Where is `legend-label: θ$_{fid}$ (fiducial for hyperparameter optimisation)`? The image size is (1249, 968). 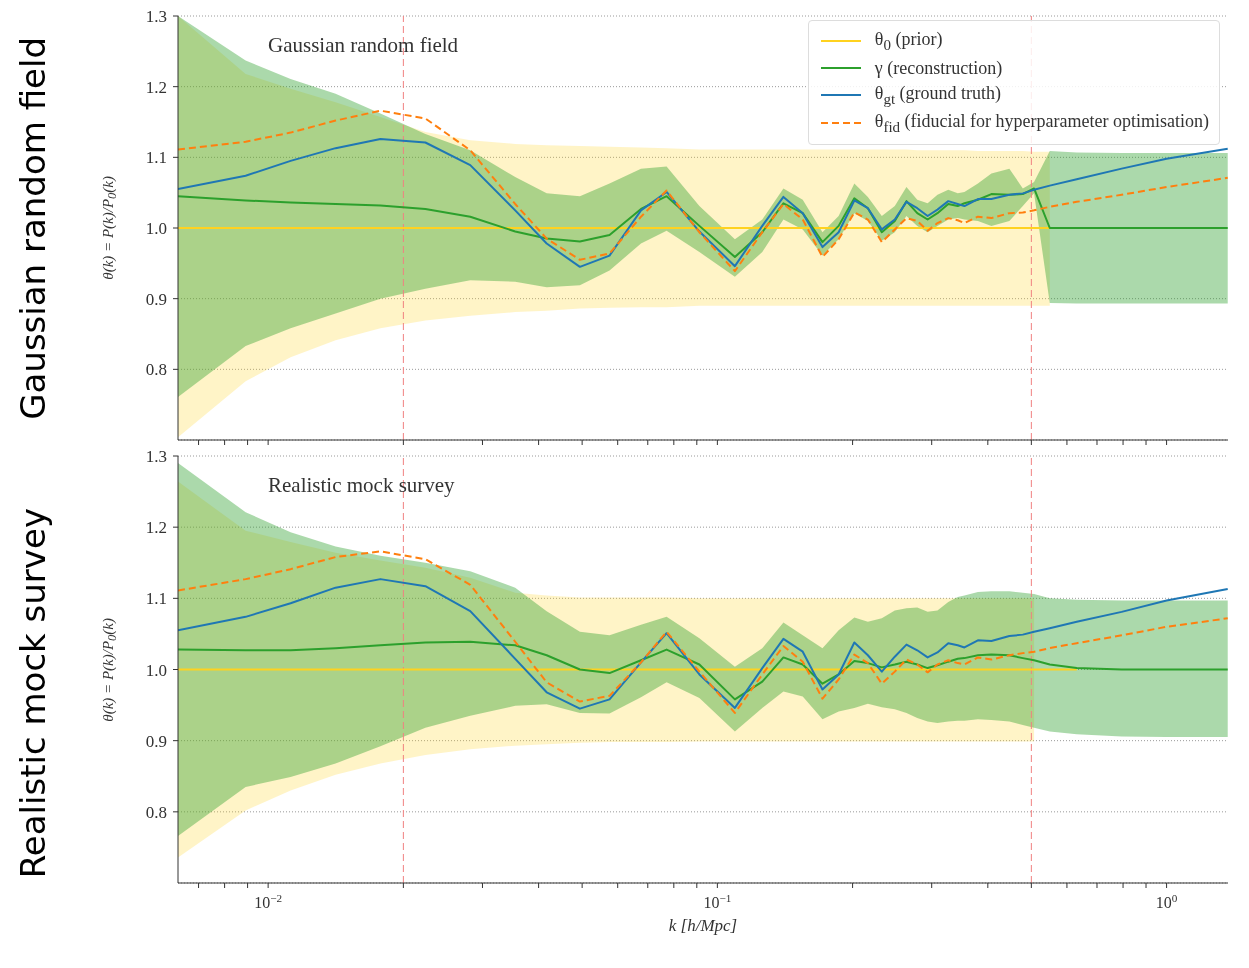
legend-label: θ$_{fid}$ (fiducial for hyperparameter optimisation) is located at coordinates (1041, 123).